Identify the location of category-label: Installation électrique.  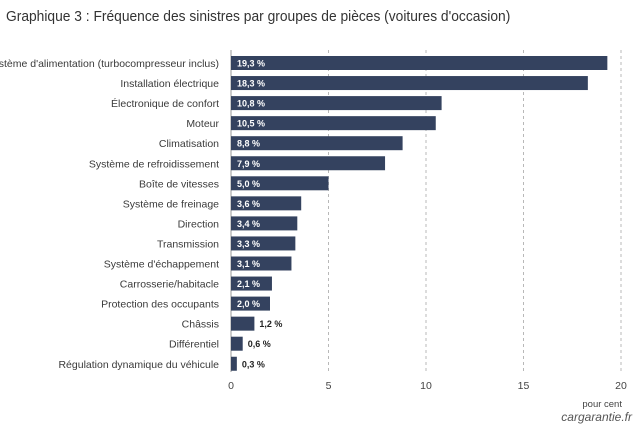
(169, 84).